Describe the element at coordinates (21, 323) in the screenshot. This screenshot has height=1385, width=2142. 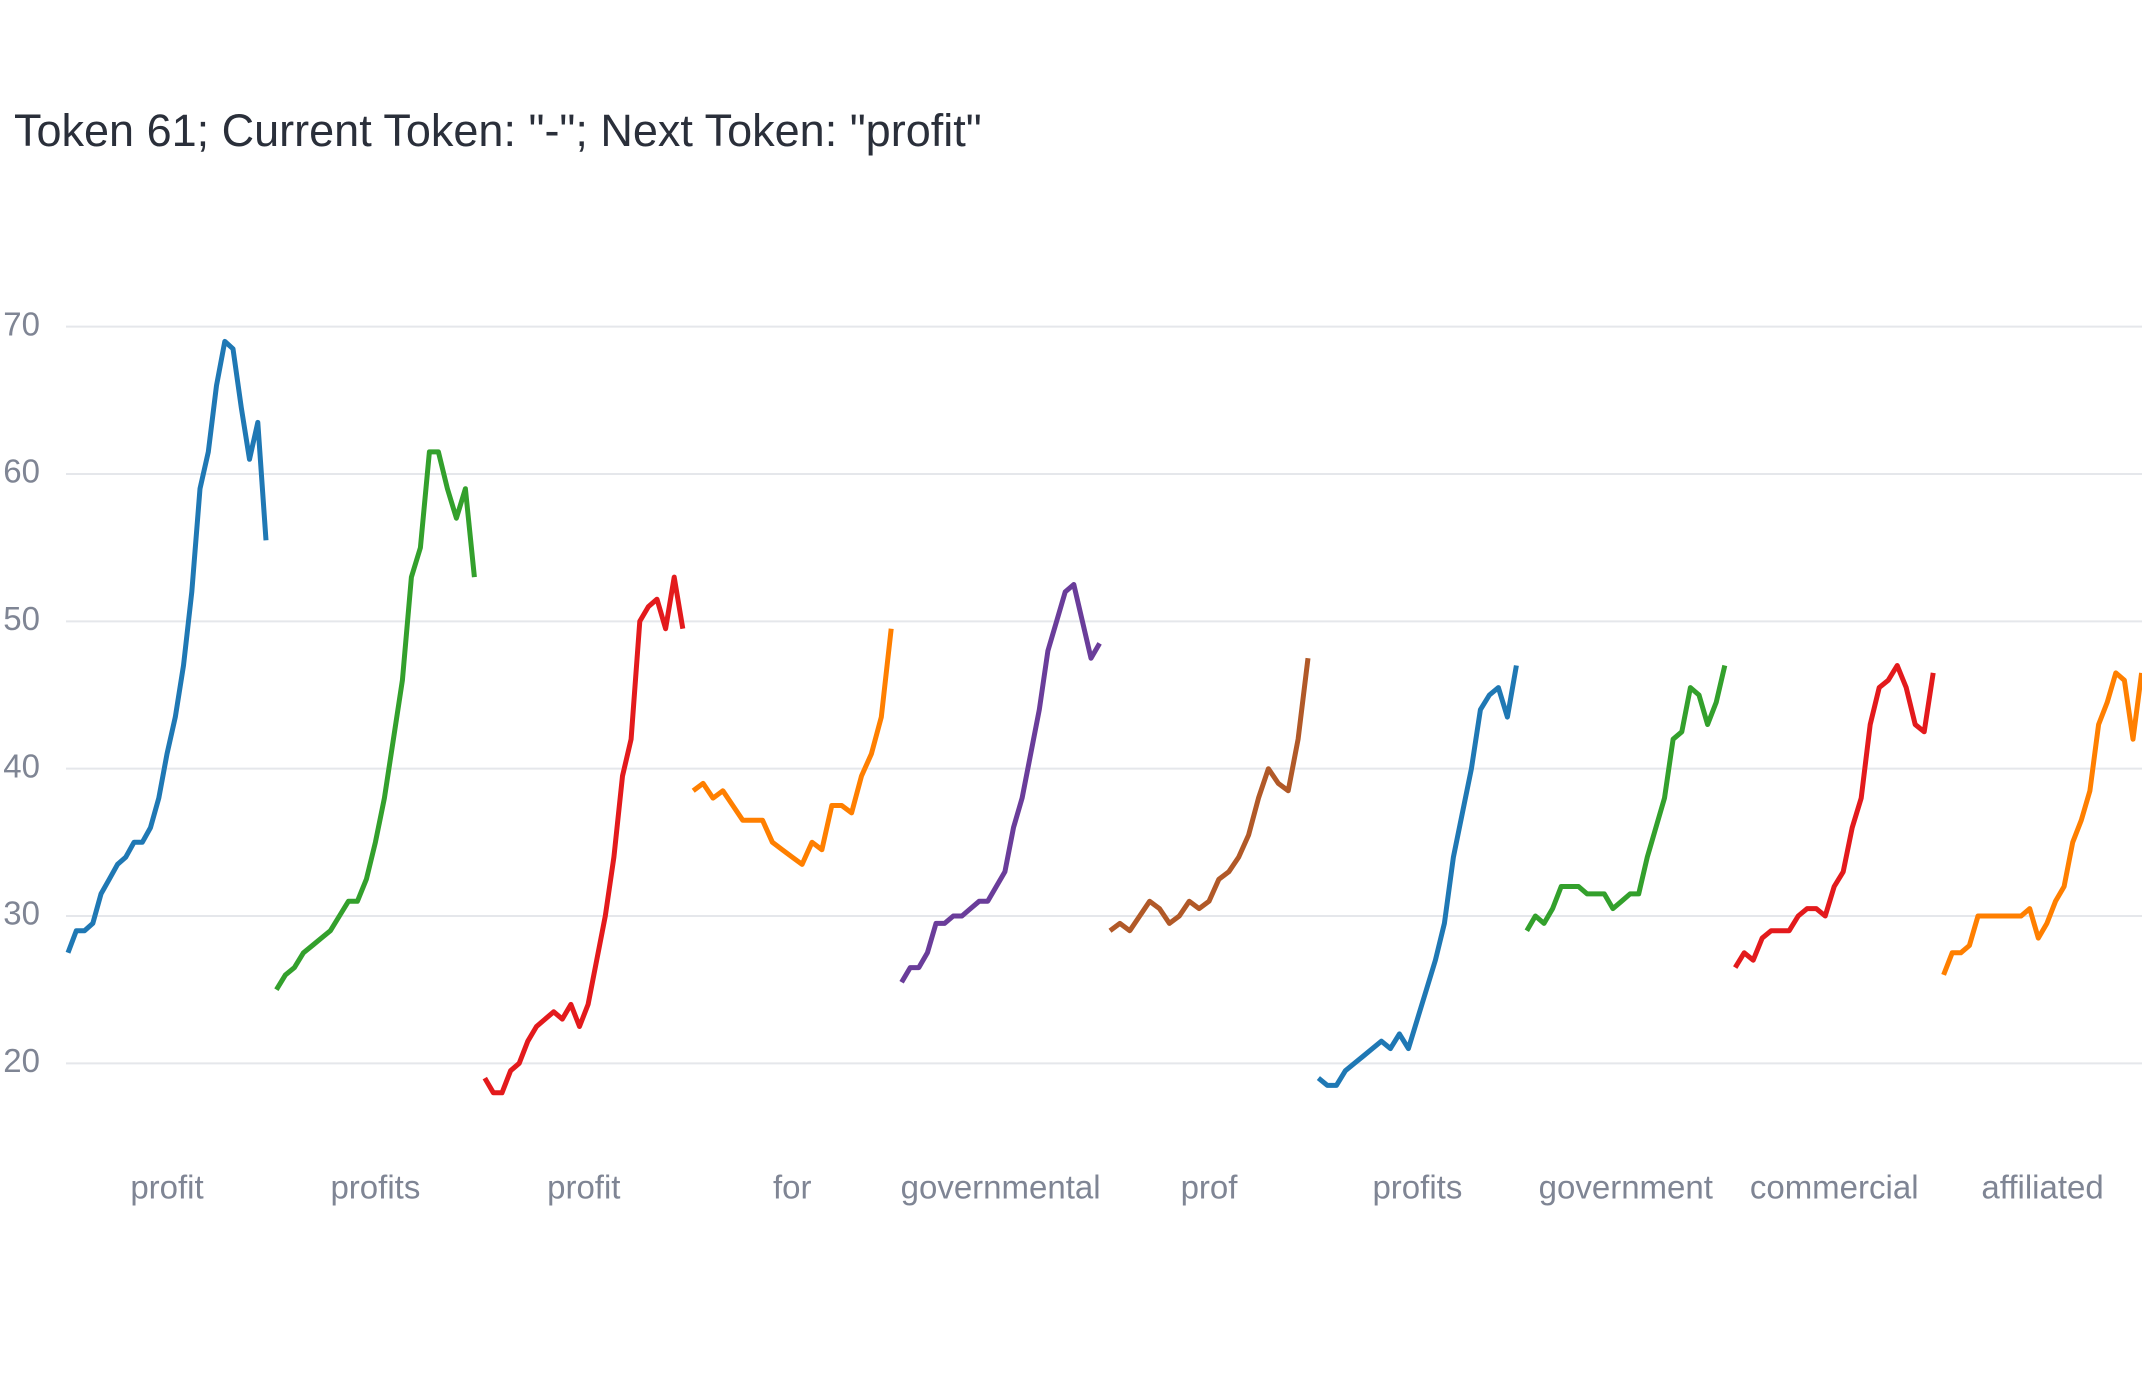
I see `y-tick-label: 70` at that location.